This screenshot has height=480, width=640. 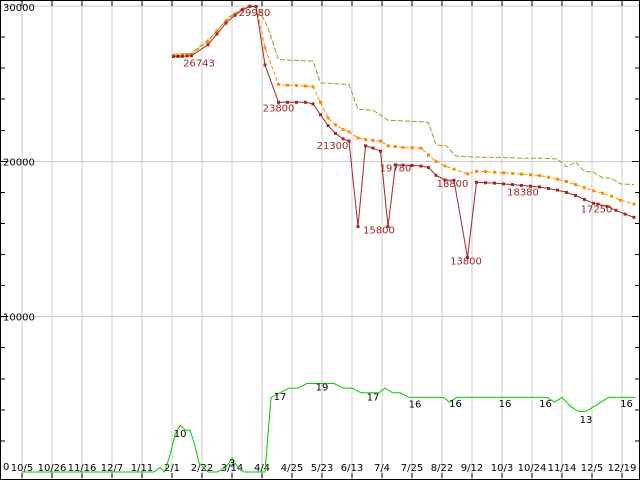 What do you see at coordinates (502, 468) in the screenshot?
I see `x-tick-label: 10/3` at bounding box center [502, 468].